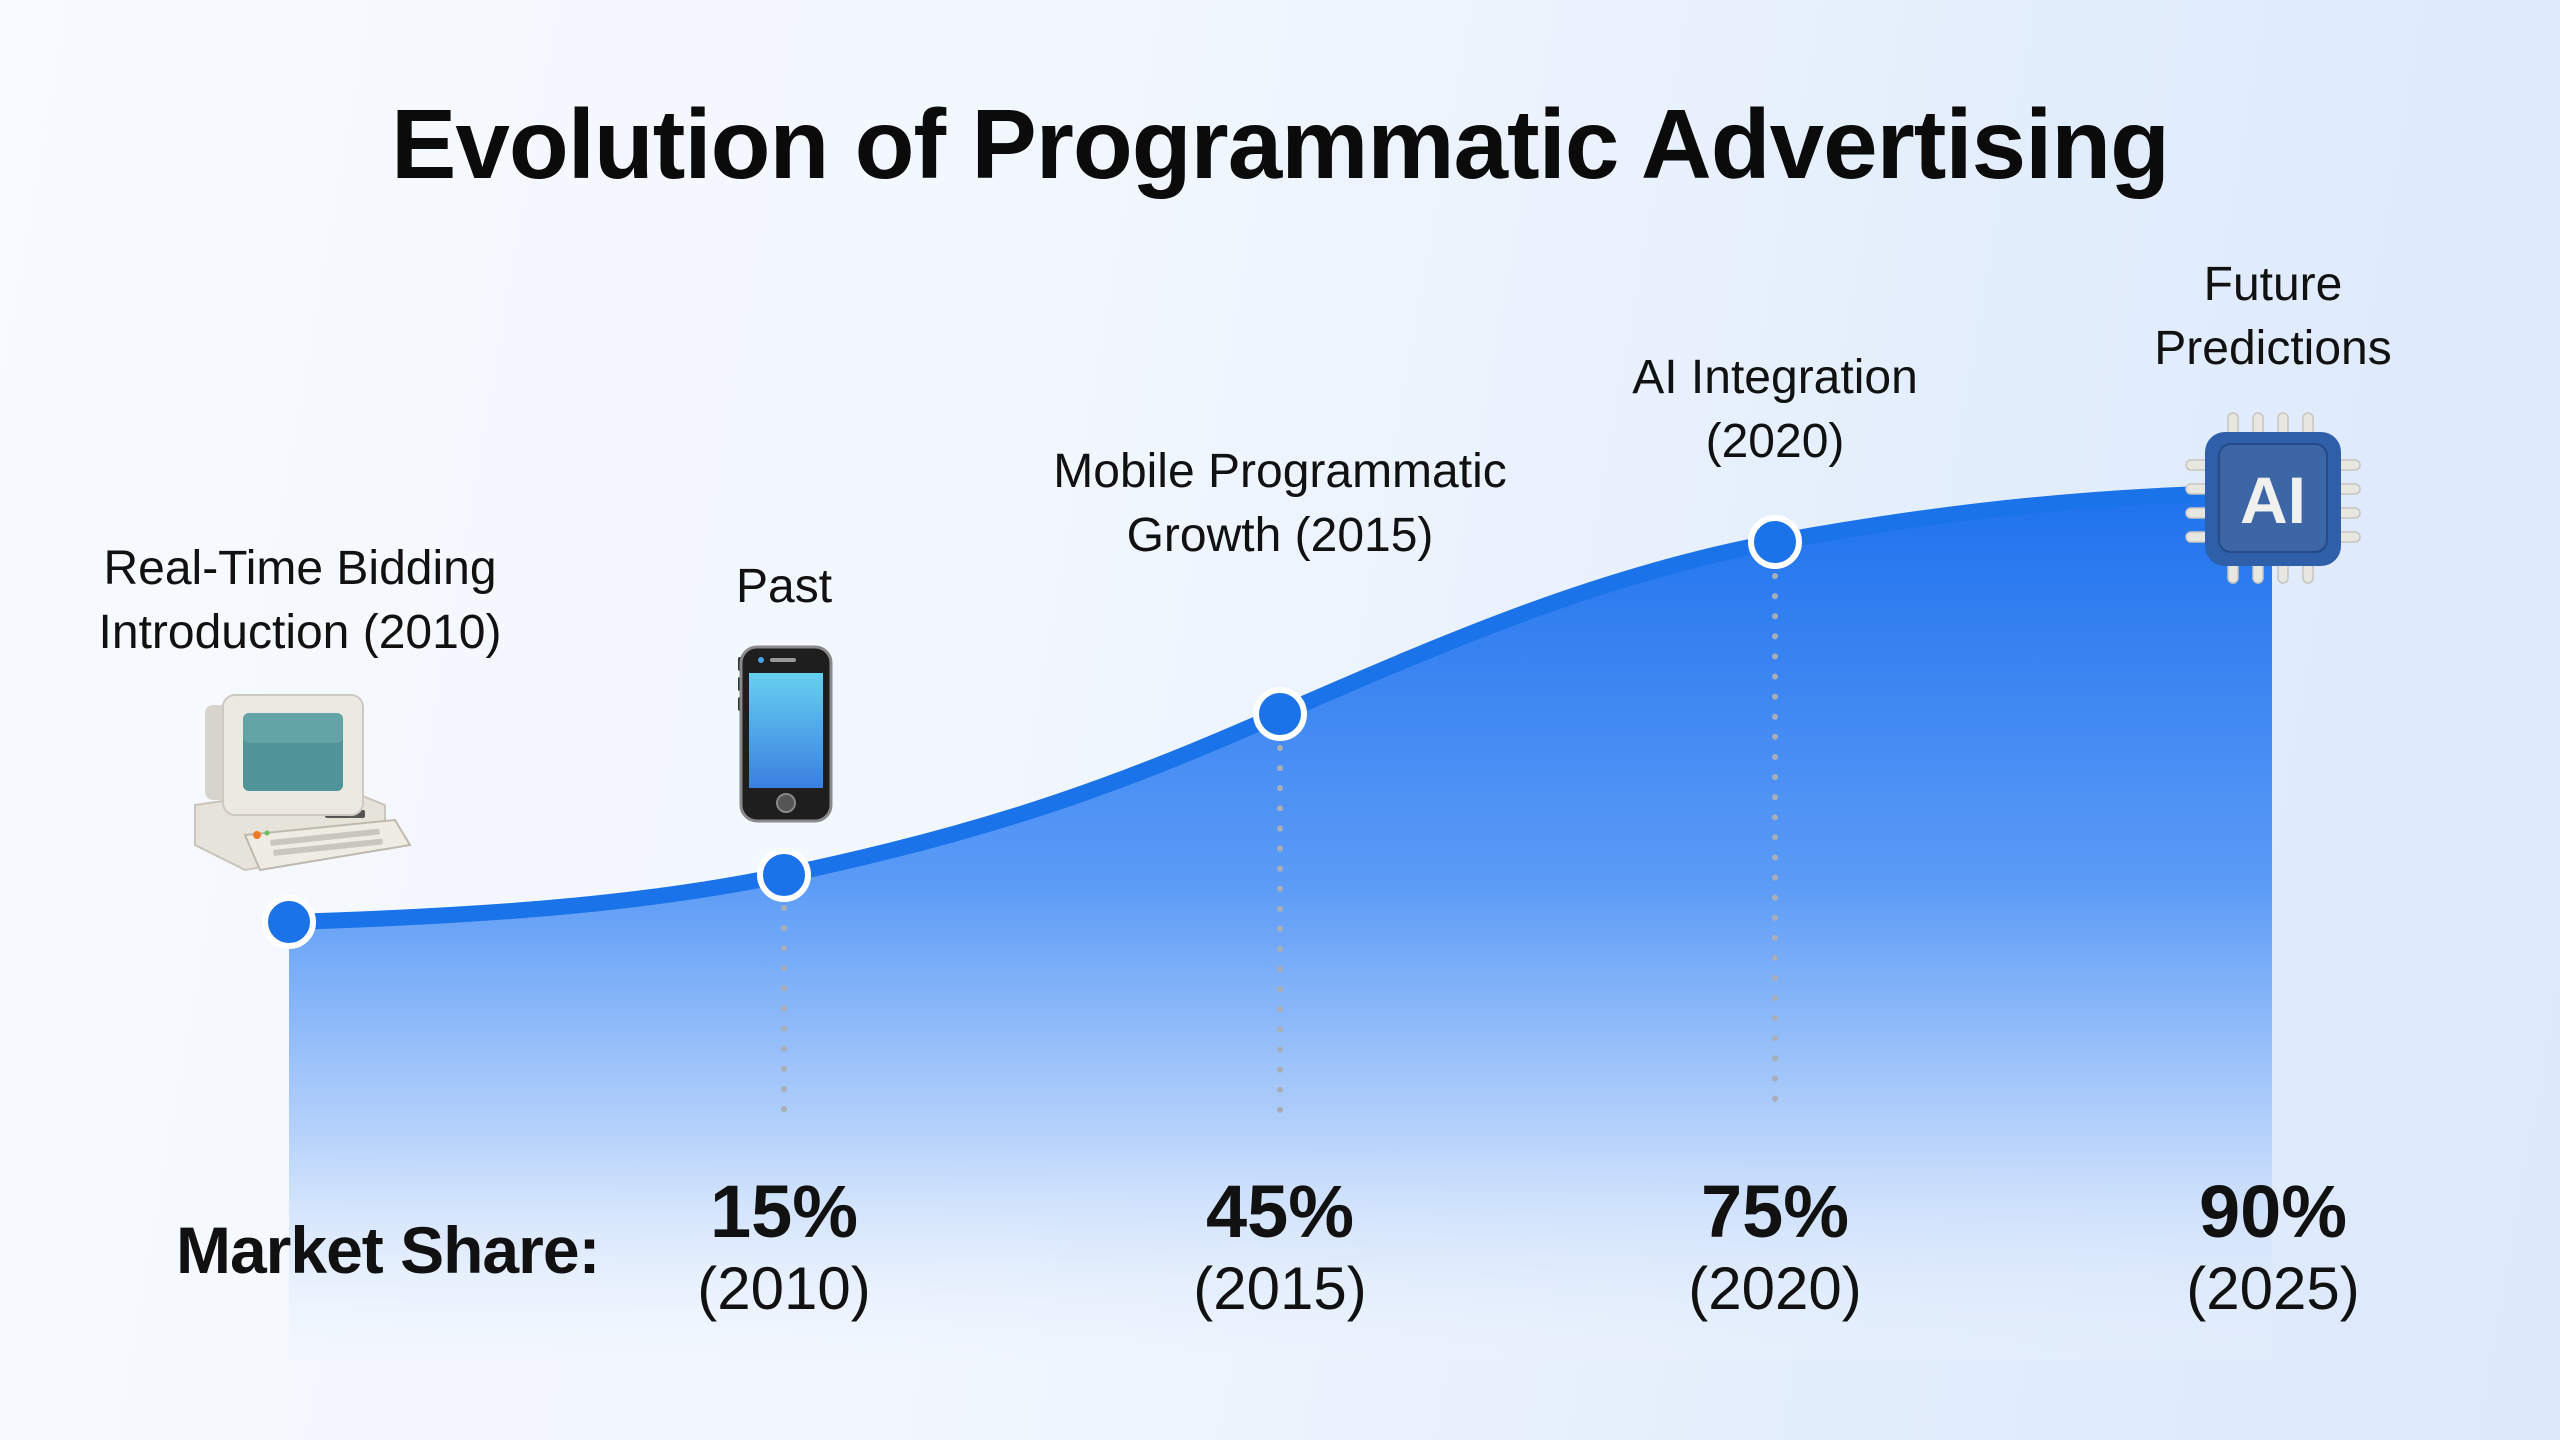 This screenshot has height=1440, width=2560. Describe the element at coordinates (300, 601) in the screenshot. I see `milestone-label-rtb: Real-Time Bidding Introduction (2010)` at that location.